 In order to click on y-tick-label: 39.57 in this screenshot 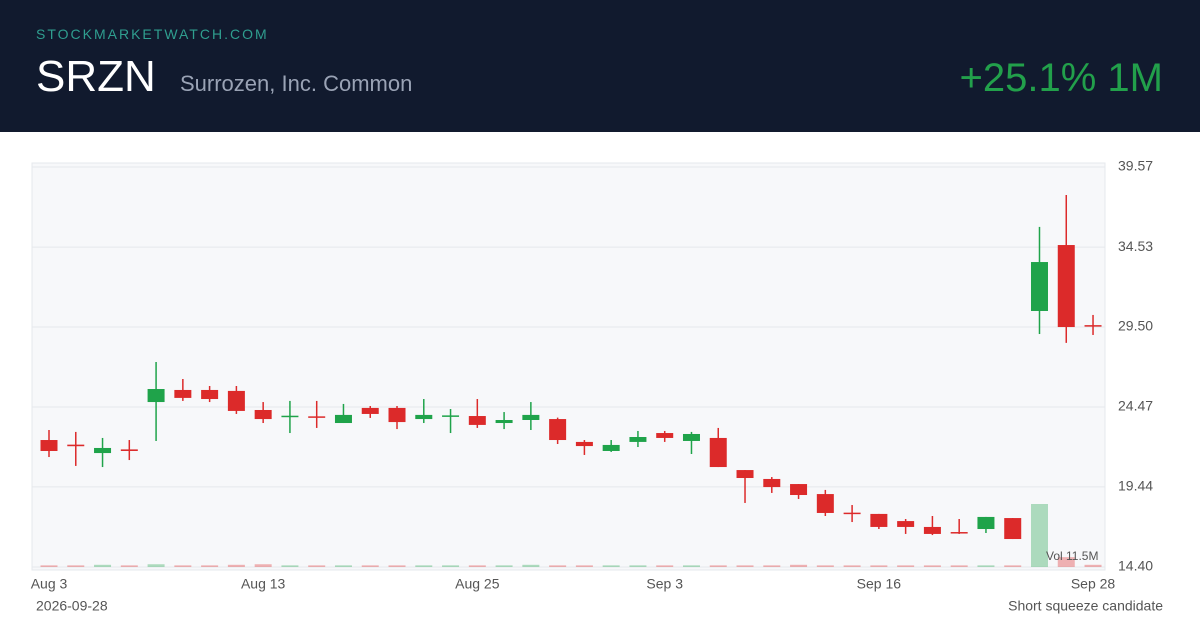, I will do `click(1135, 166)`.